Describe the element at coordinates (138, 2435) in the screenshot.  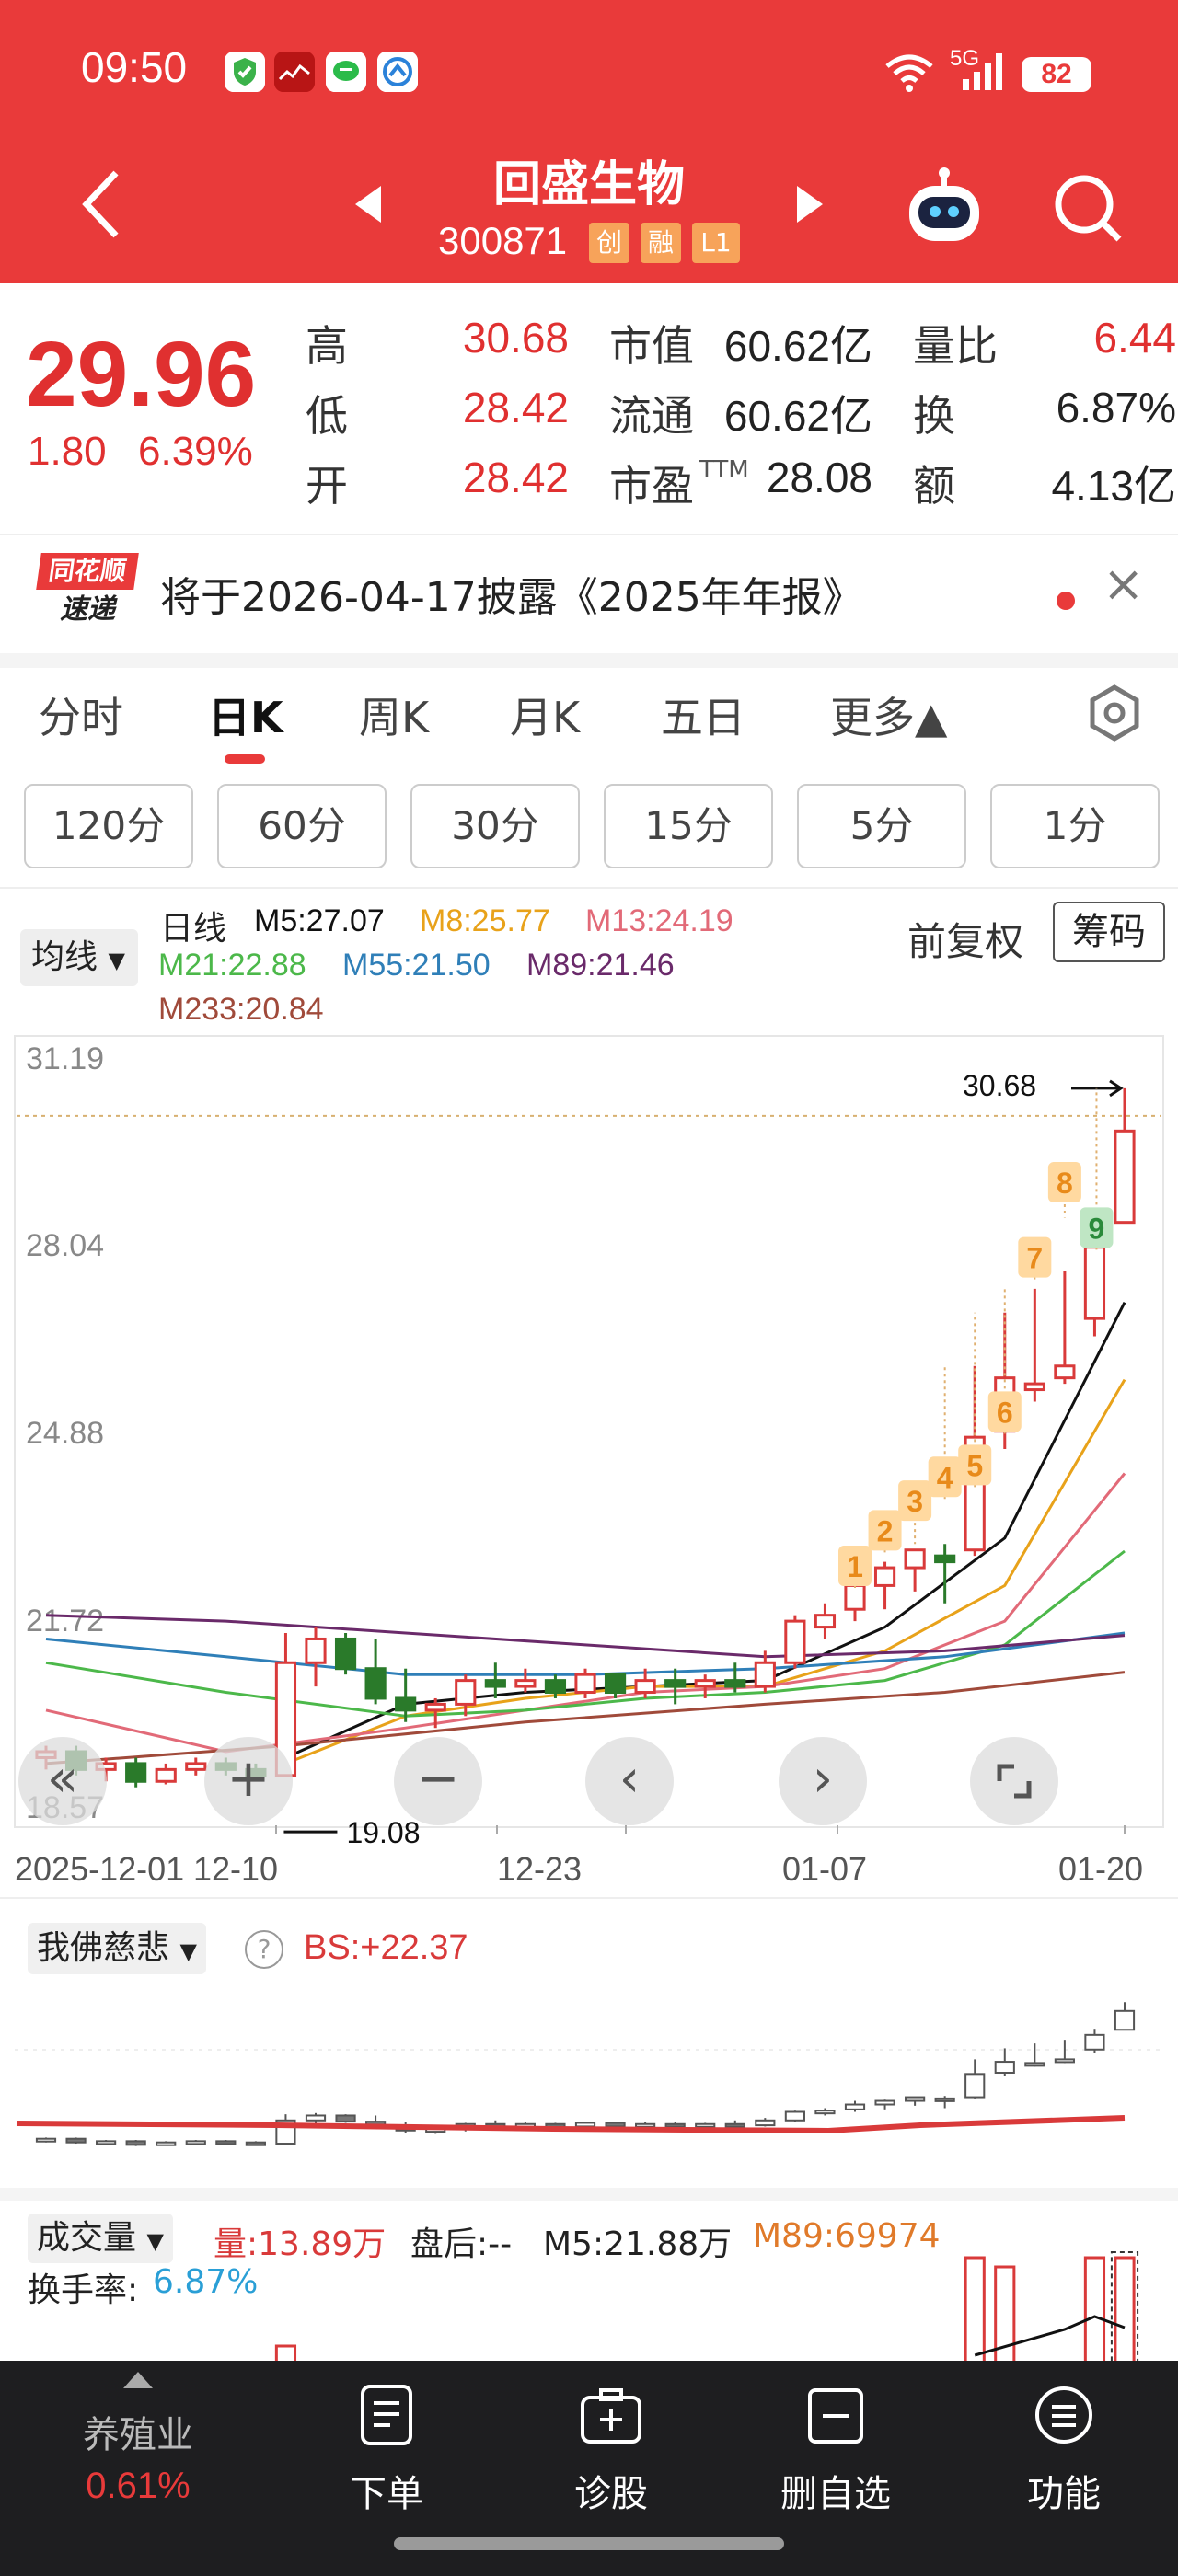
I see `sector-name: 养殖业` at that location.